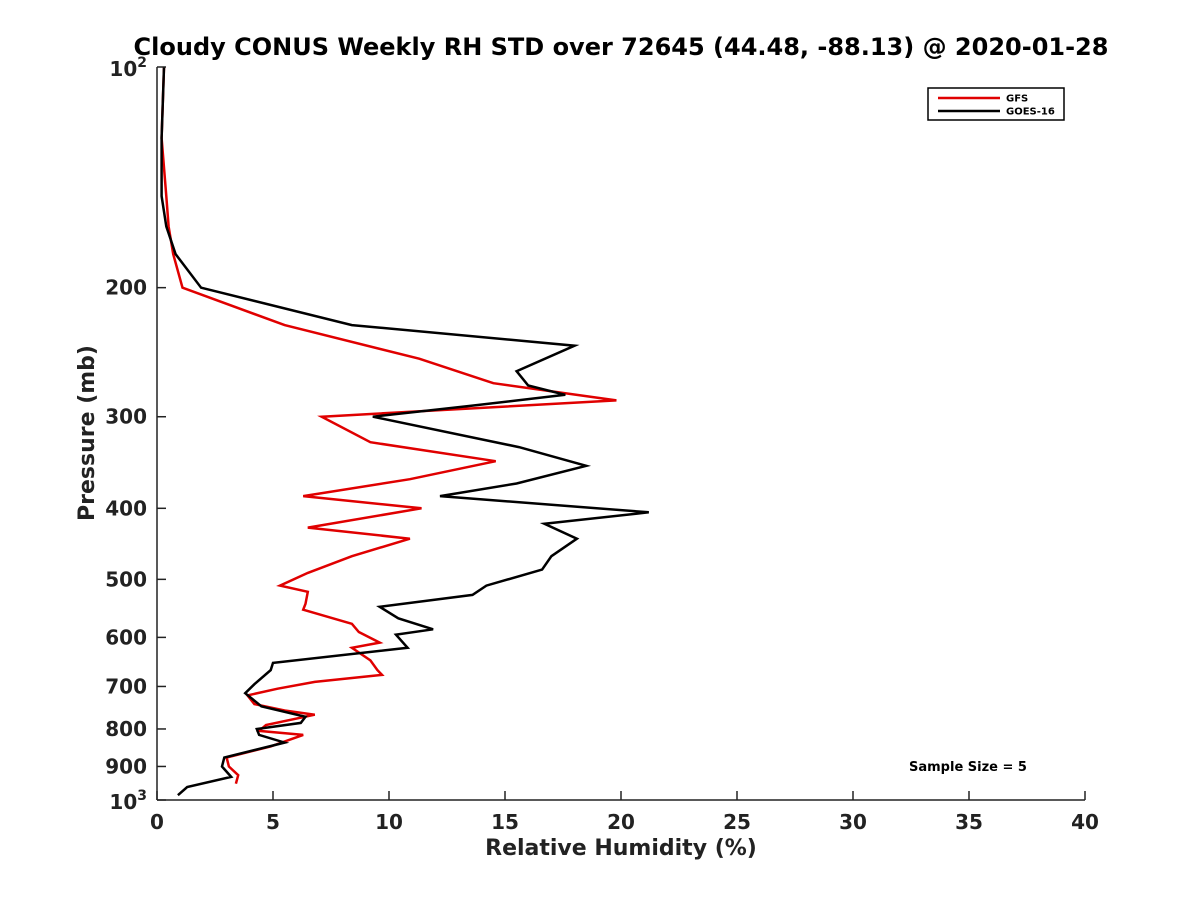  What do you see at coordinates (87, 433) in the screenshot?
I see `y-axis-label: Pressure (mb)` at bounding box center [87, 433].